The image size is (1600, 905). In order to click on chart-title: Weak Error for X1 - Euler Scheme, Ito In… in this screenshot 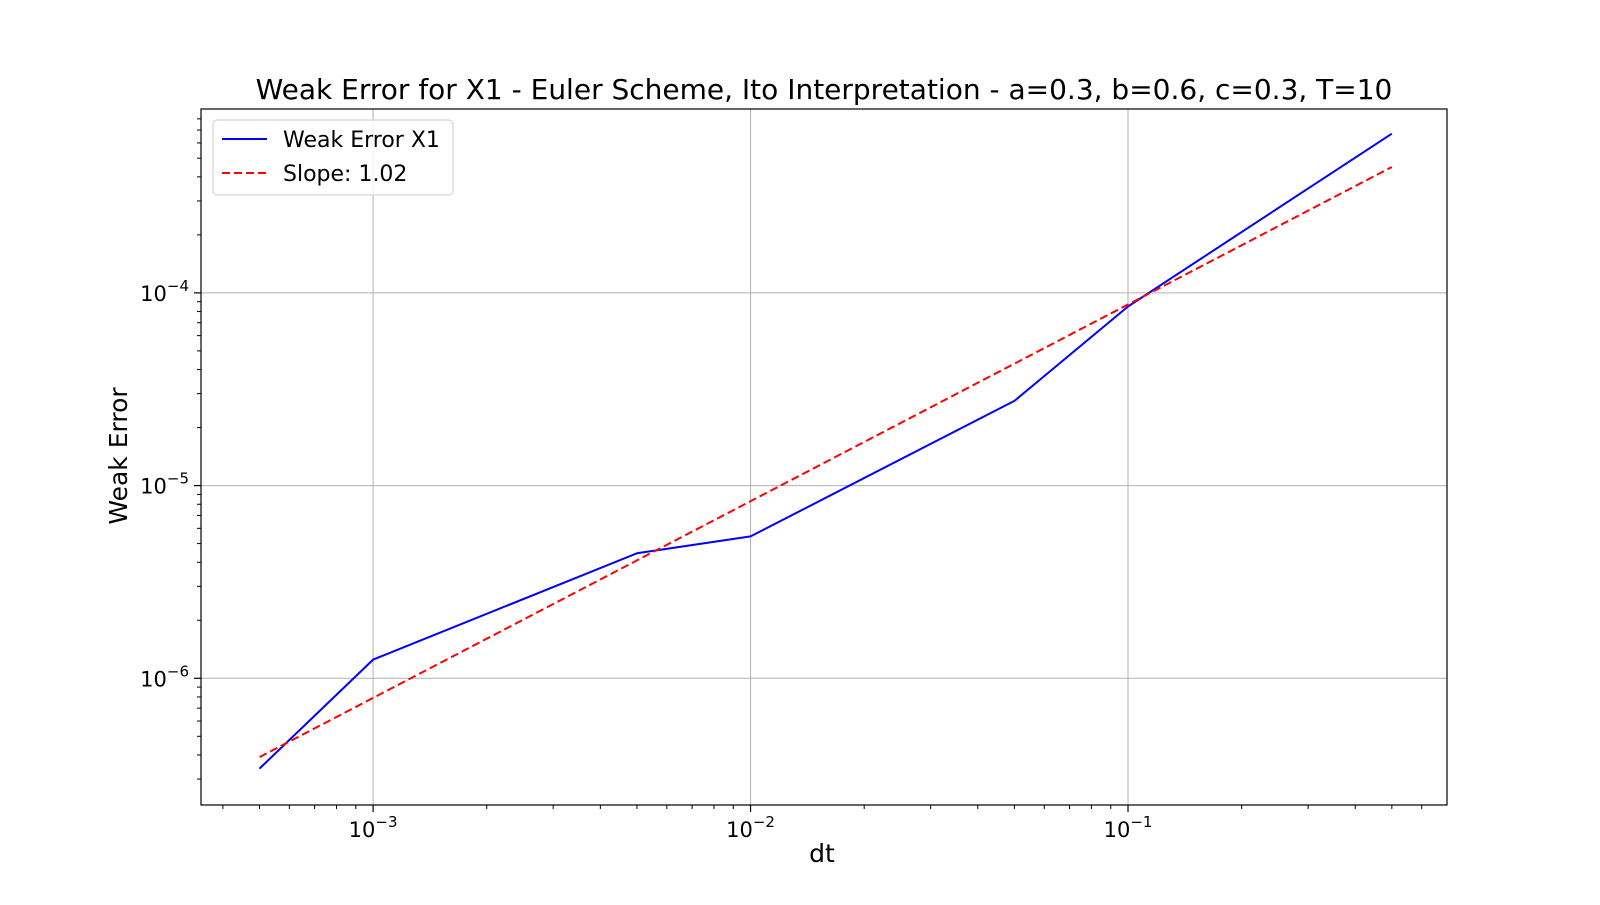, I will do `click(824, 89)`.